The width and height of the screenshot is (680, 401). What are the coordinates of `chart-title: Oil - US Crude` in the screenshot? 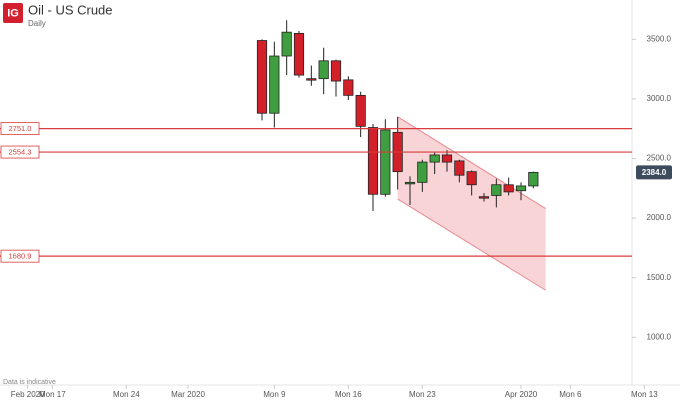 It's located at (70, 9).